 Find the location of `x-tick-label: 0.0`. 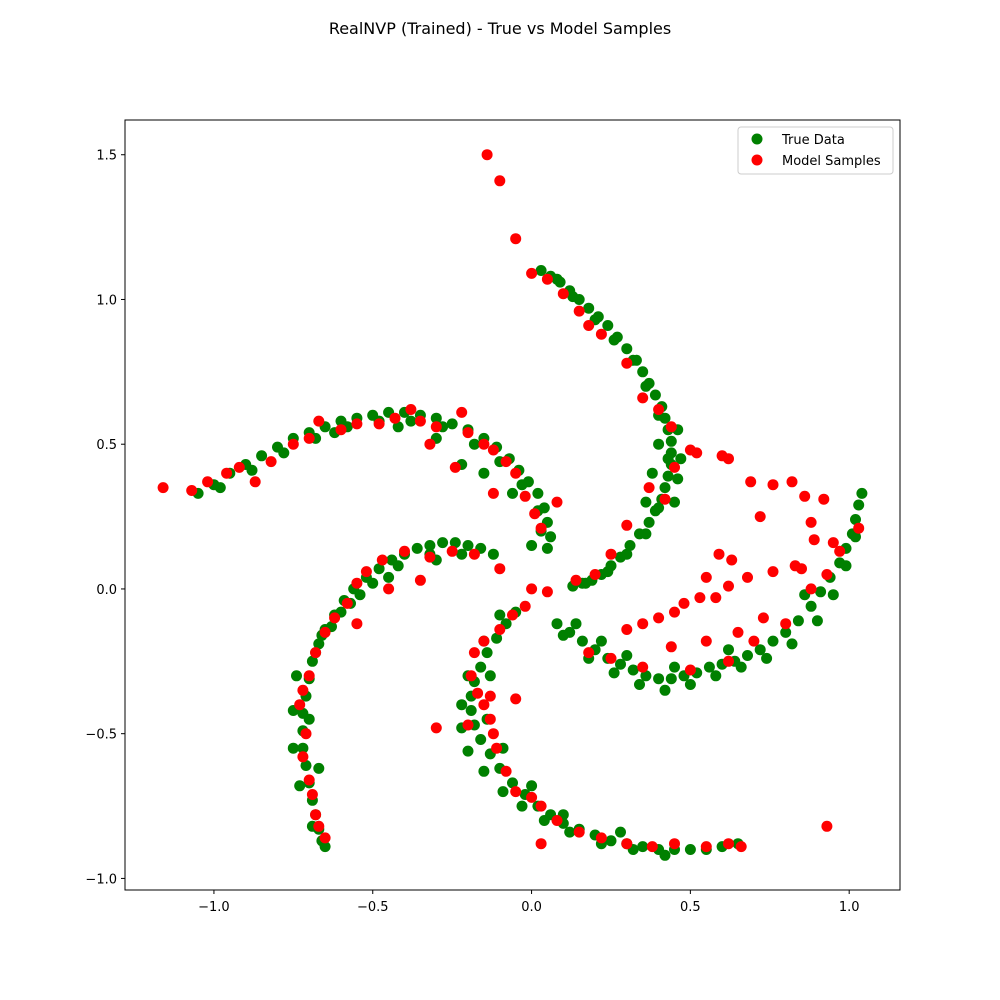

x-tick-label: 0.0 is located at coordinates (531, 907).